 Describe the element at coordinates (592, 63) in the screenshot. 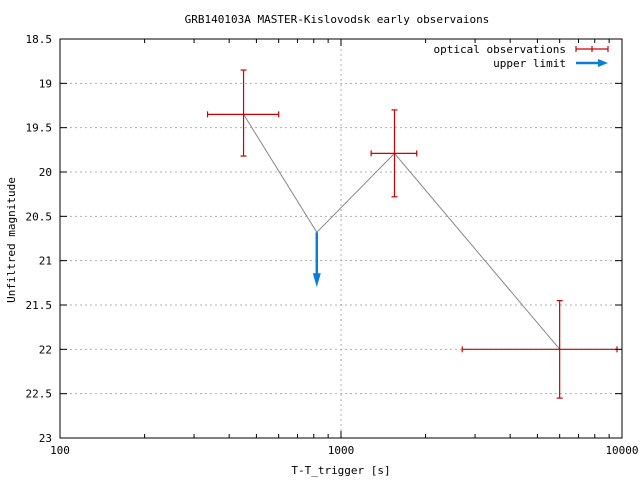

I see `legend-symbol-arrow` at that location.